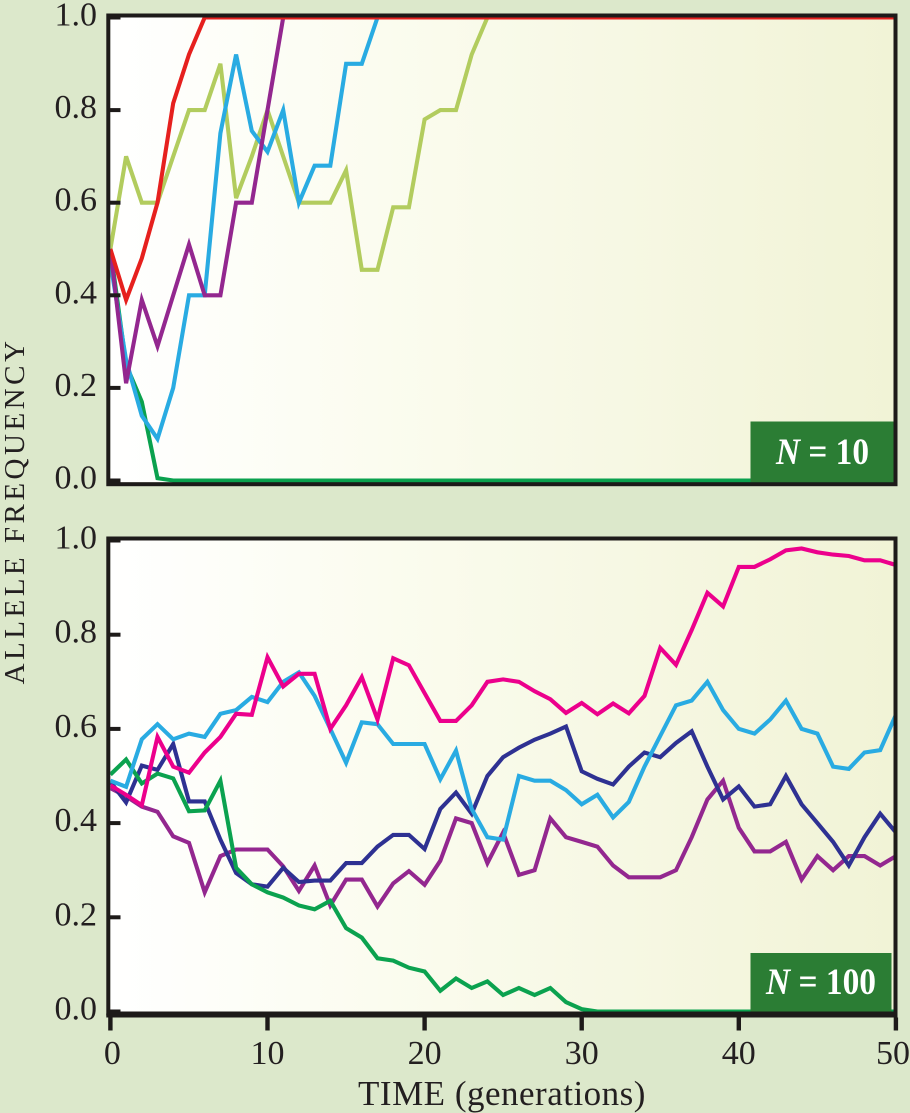 The width and height of the screenshot is (910, 1113). What do you see at coordinates (582, 1053) in the screenshot?
I see `svg-text: 30` at bounding box center [582, 1053].